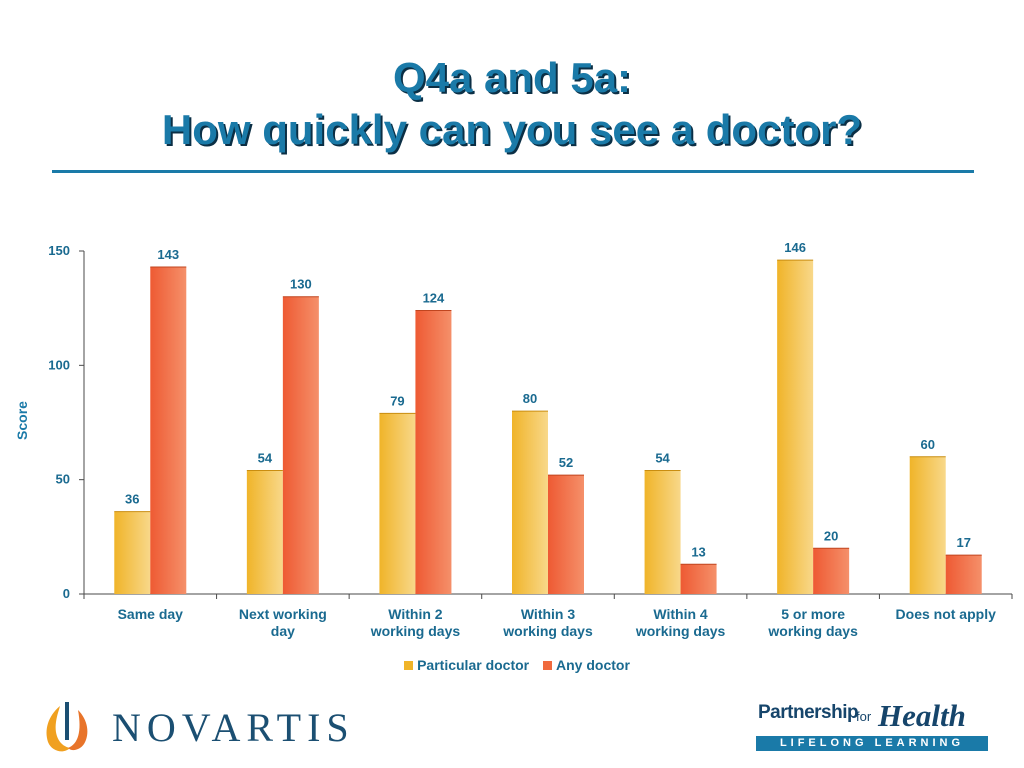 This screenshot has width=1024, height=768. I want to click on data-label: 80, so click(530, 398).